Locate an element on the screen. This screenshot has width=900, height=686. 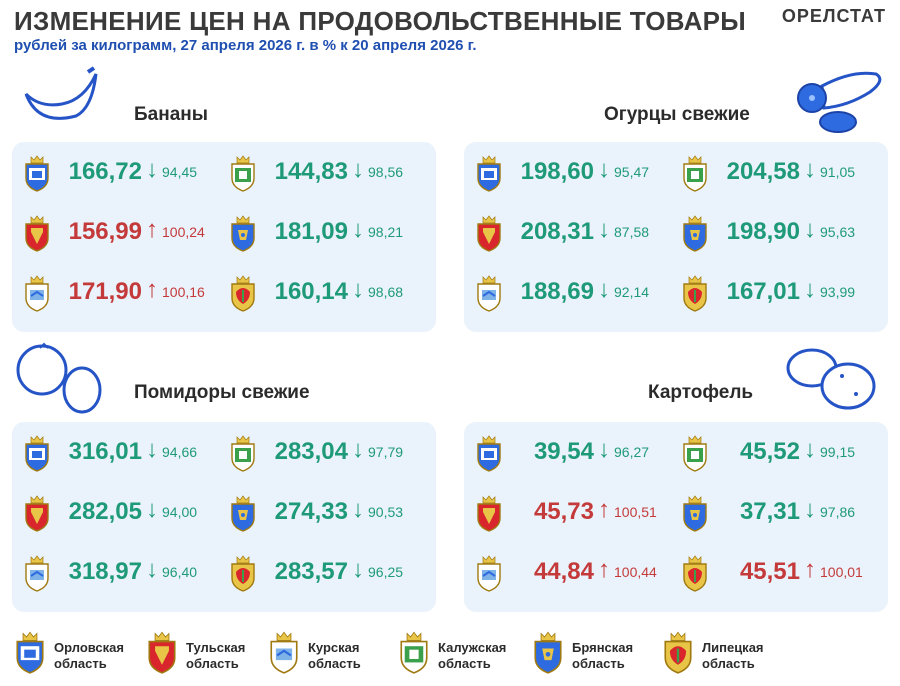
price-value: 45,51 is located at coordinates (769, 571).